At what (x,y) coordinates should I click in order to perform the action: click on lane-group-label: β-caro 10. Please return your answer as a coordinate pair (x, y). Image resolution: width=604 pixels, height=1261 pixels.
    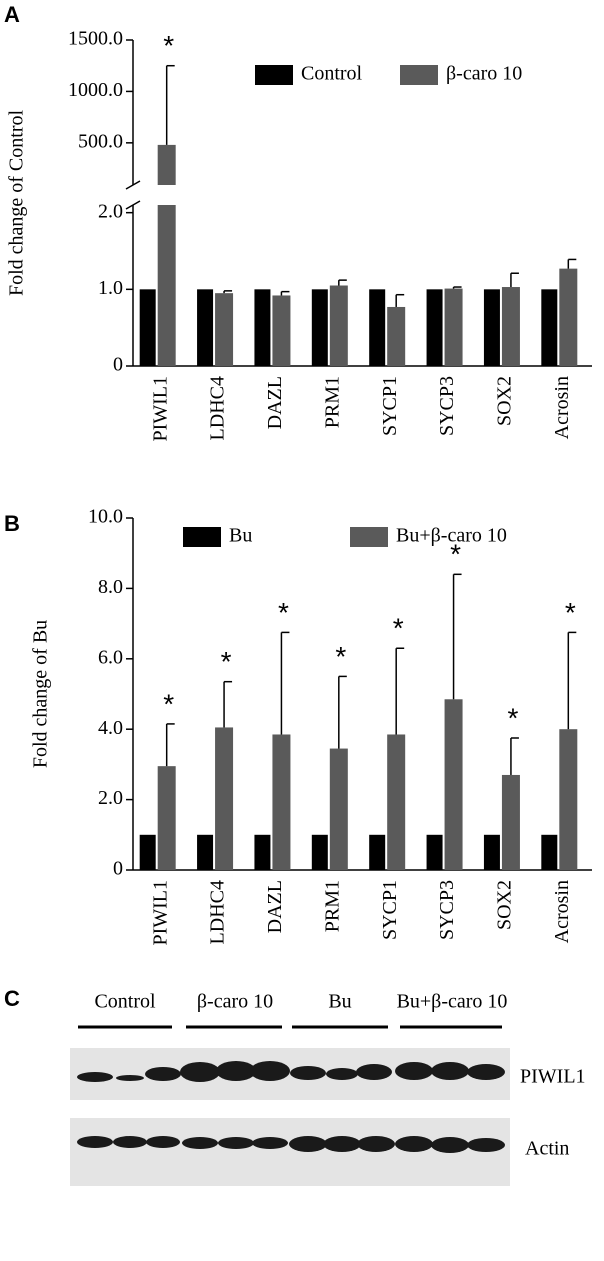
    Looking at the image, I should click on (235, 1002).